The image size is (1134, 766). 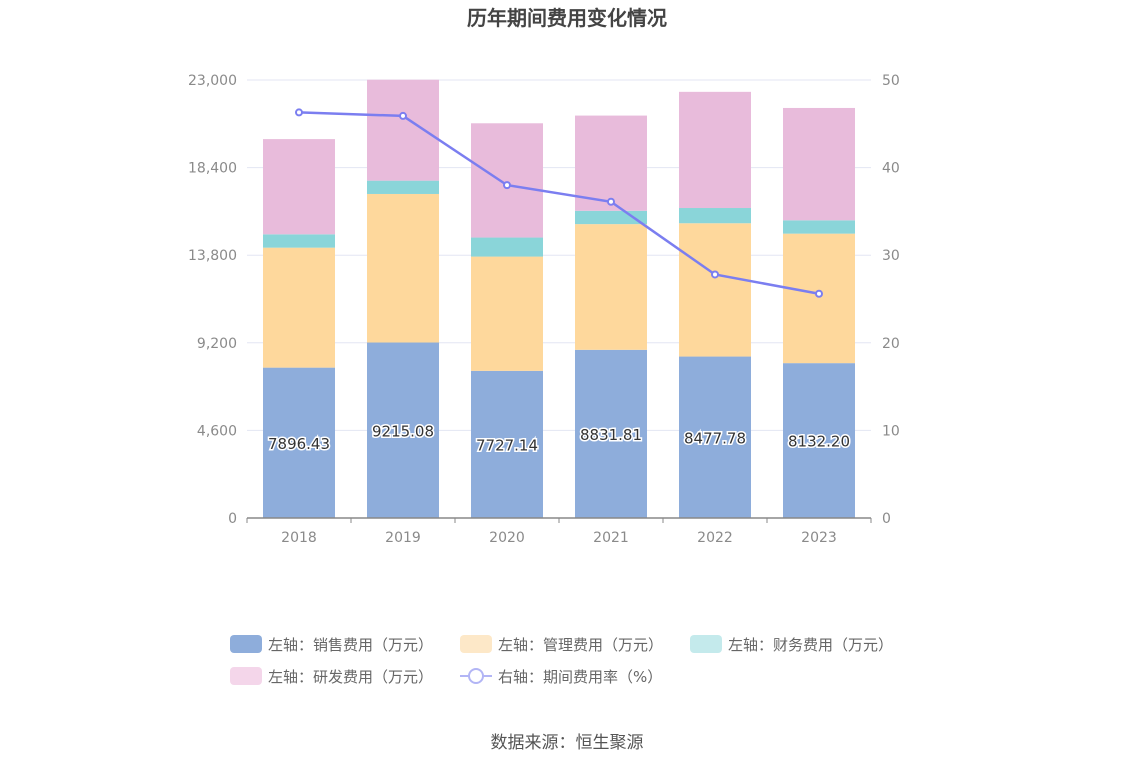 I want to click on data-label-2022: 8477.78, so click(x=715, y=438).